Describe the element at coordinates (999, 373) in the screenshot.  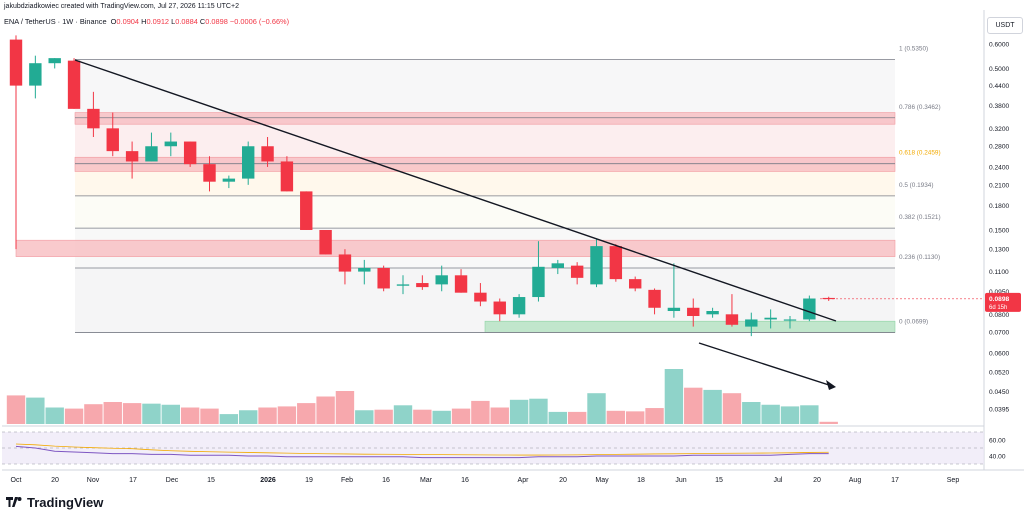
I see `price-tick-label: 0.0520` at that location.